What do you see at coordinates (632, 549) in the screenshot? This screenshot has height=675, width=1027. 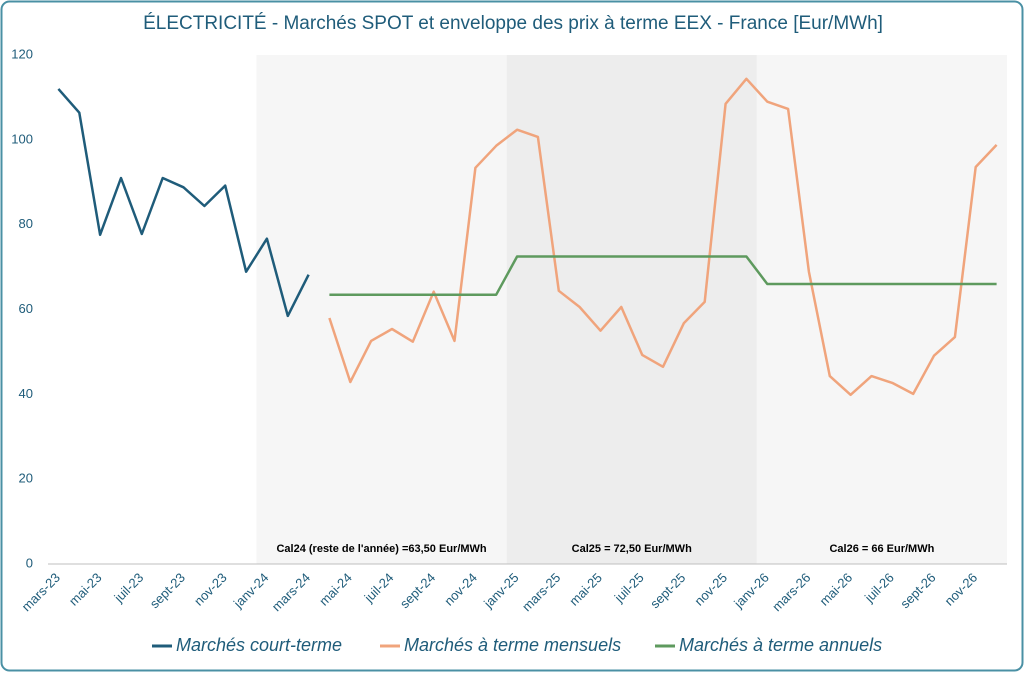 I see `period-label: Cal25 = 72,50 Eur/MWh` at bounding box center [632, 549].